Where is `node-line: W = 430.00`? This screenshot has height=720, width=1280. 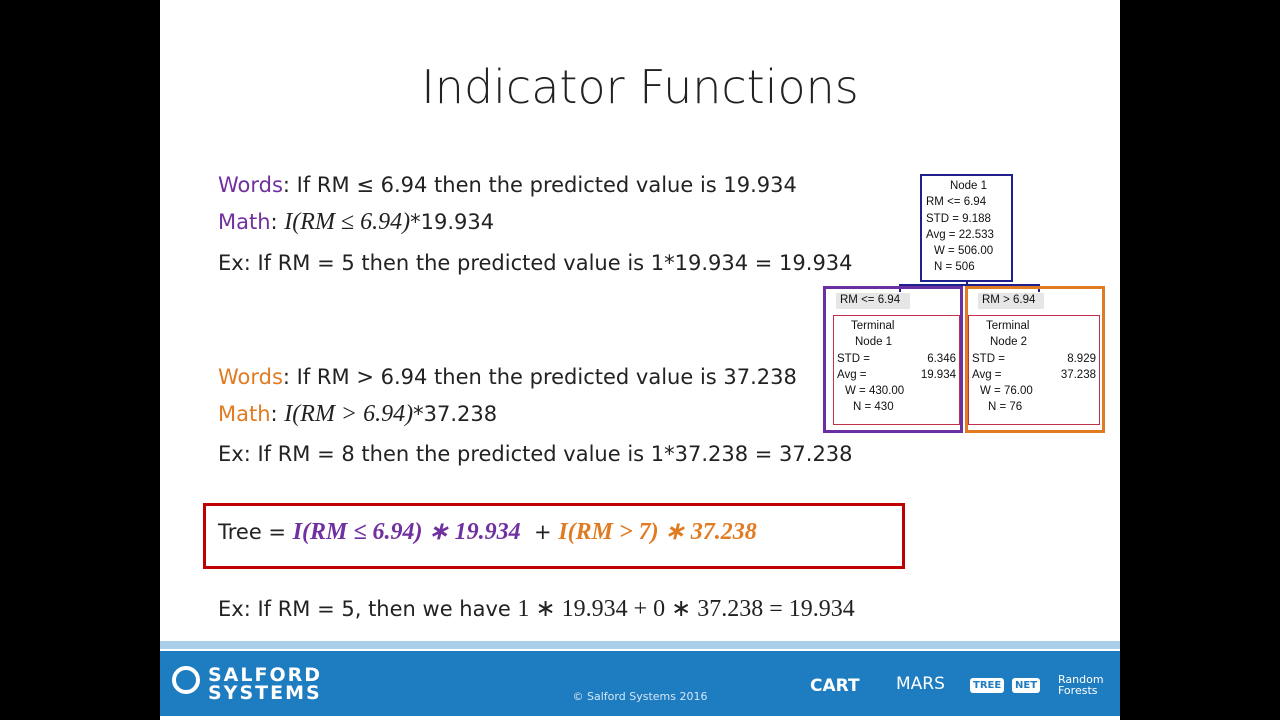 node-line: W = 430.00 is located at coordinates (875, 391).